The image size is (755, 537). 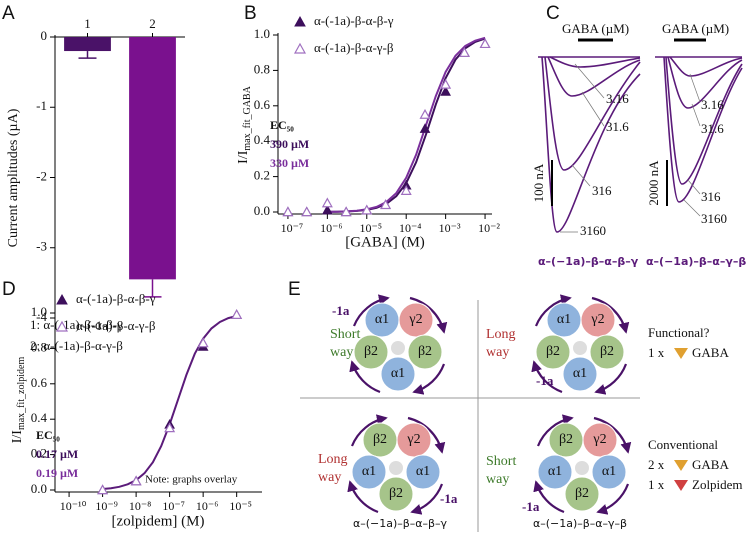 What do you see at coordinates (333, 459) in the screenshot?
I see `route-label: Long` at bounding box center [333, 459].